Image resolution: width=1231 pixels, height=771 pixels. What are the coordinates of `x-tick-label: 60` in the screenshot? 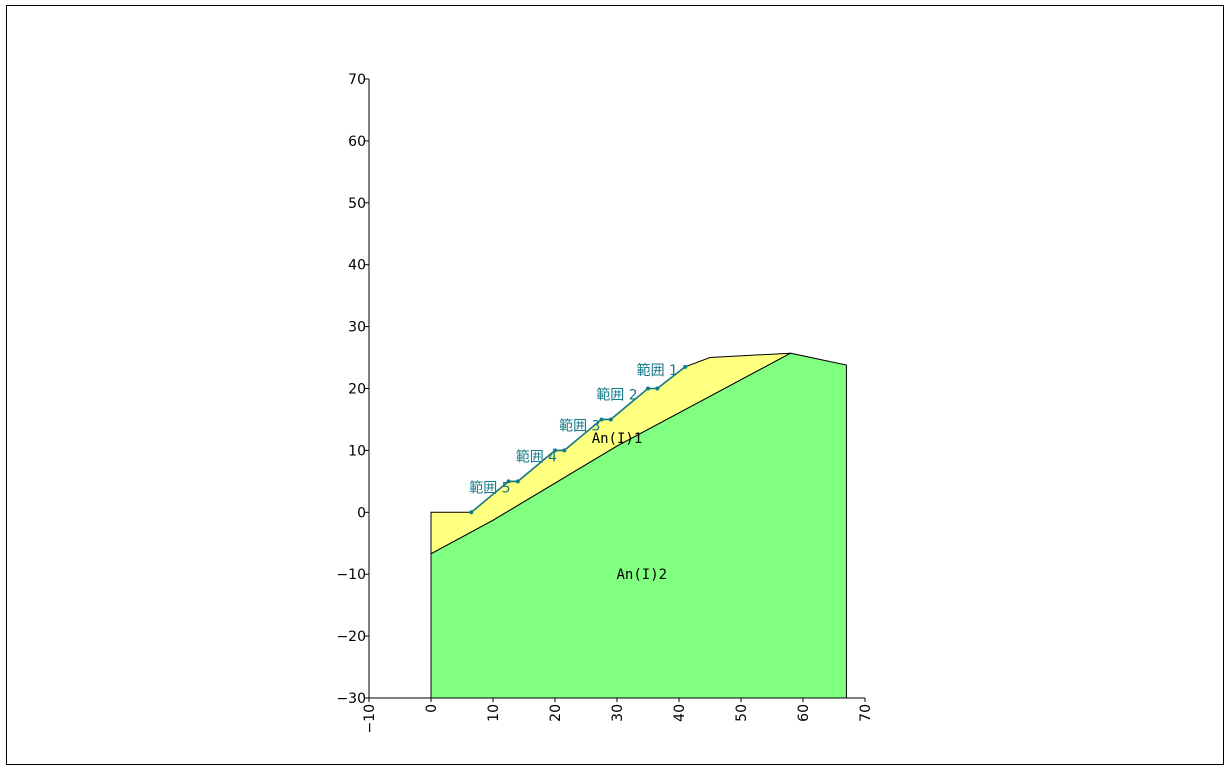 It's located at (804, 713).